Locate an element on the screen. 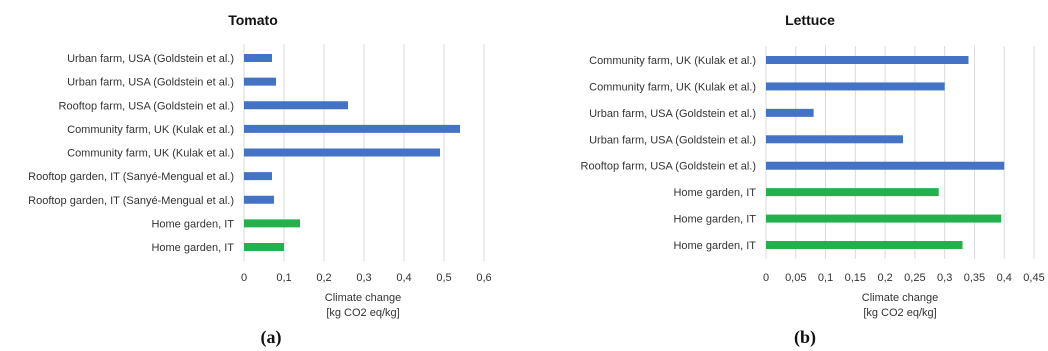  panel-label: (a) is located at coordinates (271, 337).